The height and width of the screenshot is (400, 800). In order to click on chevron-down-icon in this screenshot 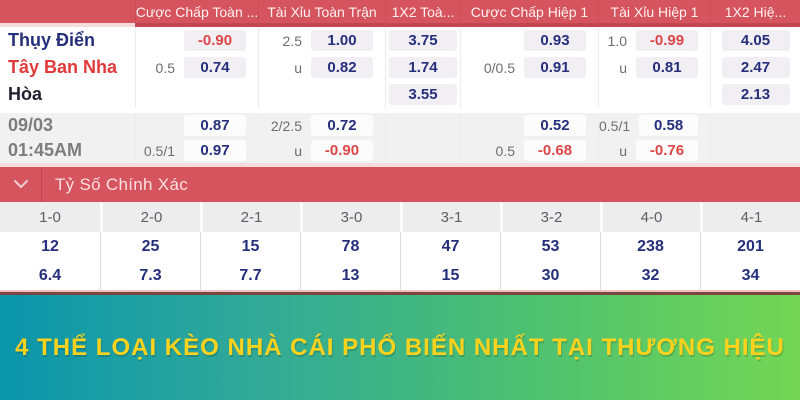, I will do `click(20, 184)`.